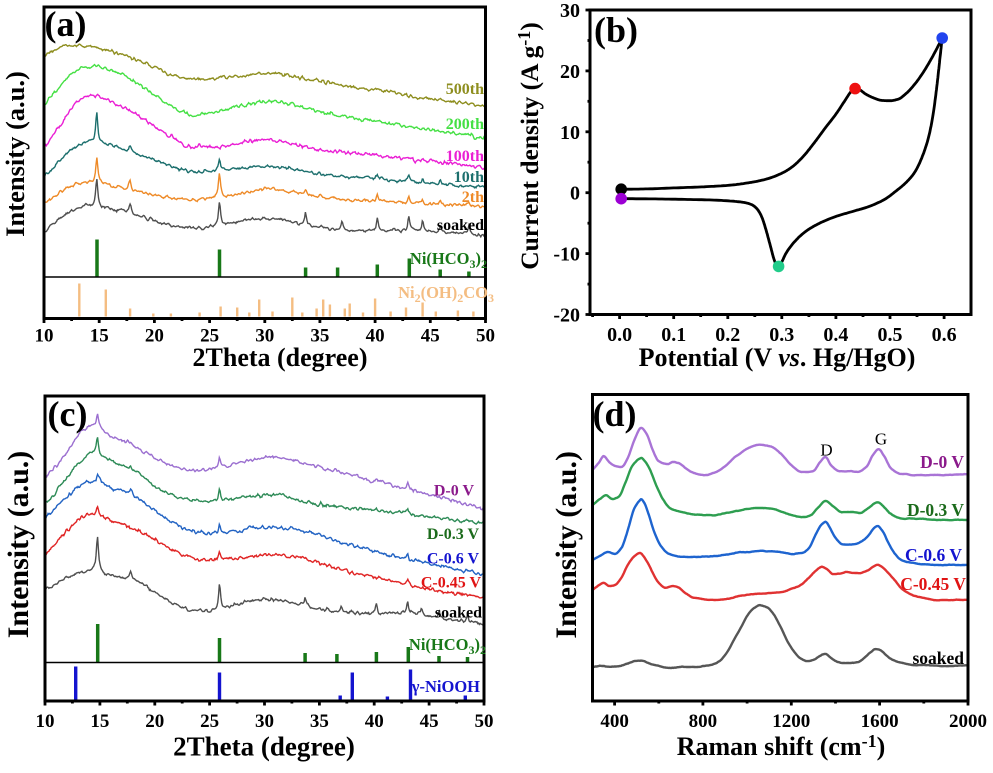 This screenshot has height=773, width=993. I want to click on svg-text: 0.4, so click(835, 335).